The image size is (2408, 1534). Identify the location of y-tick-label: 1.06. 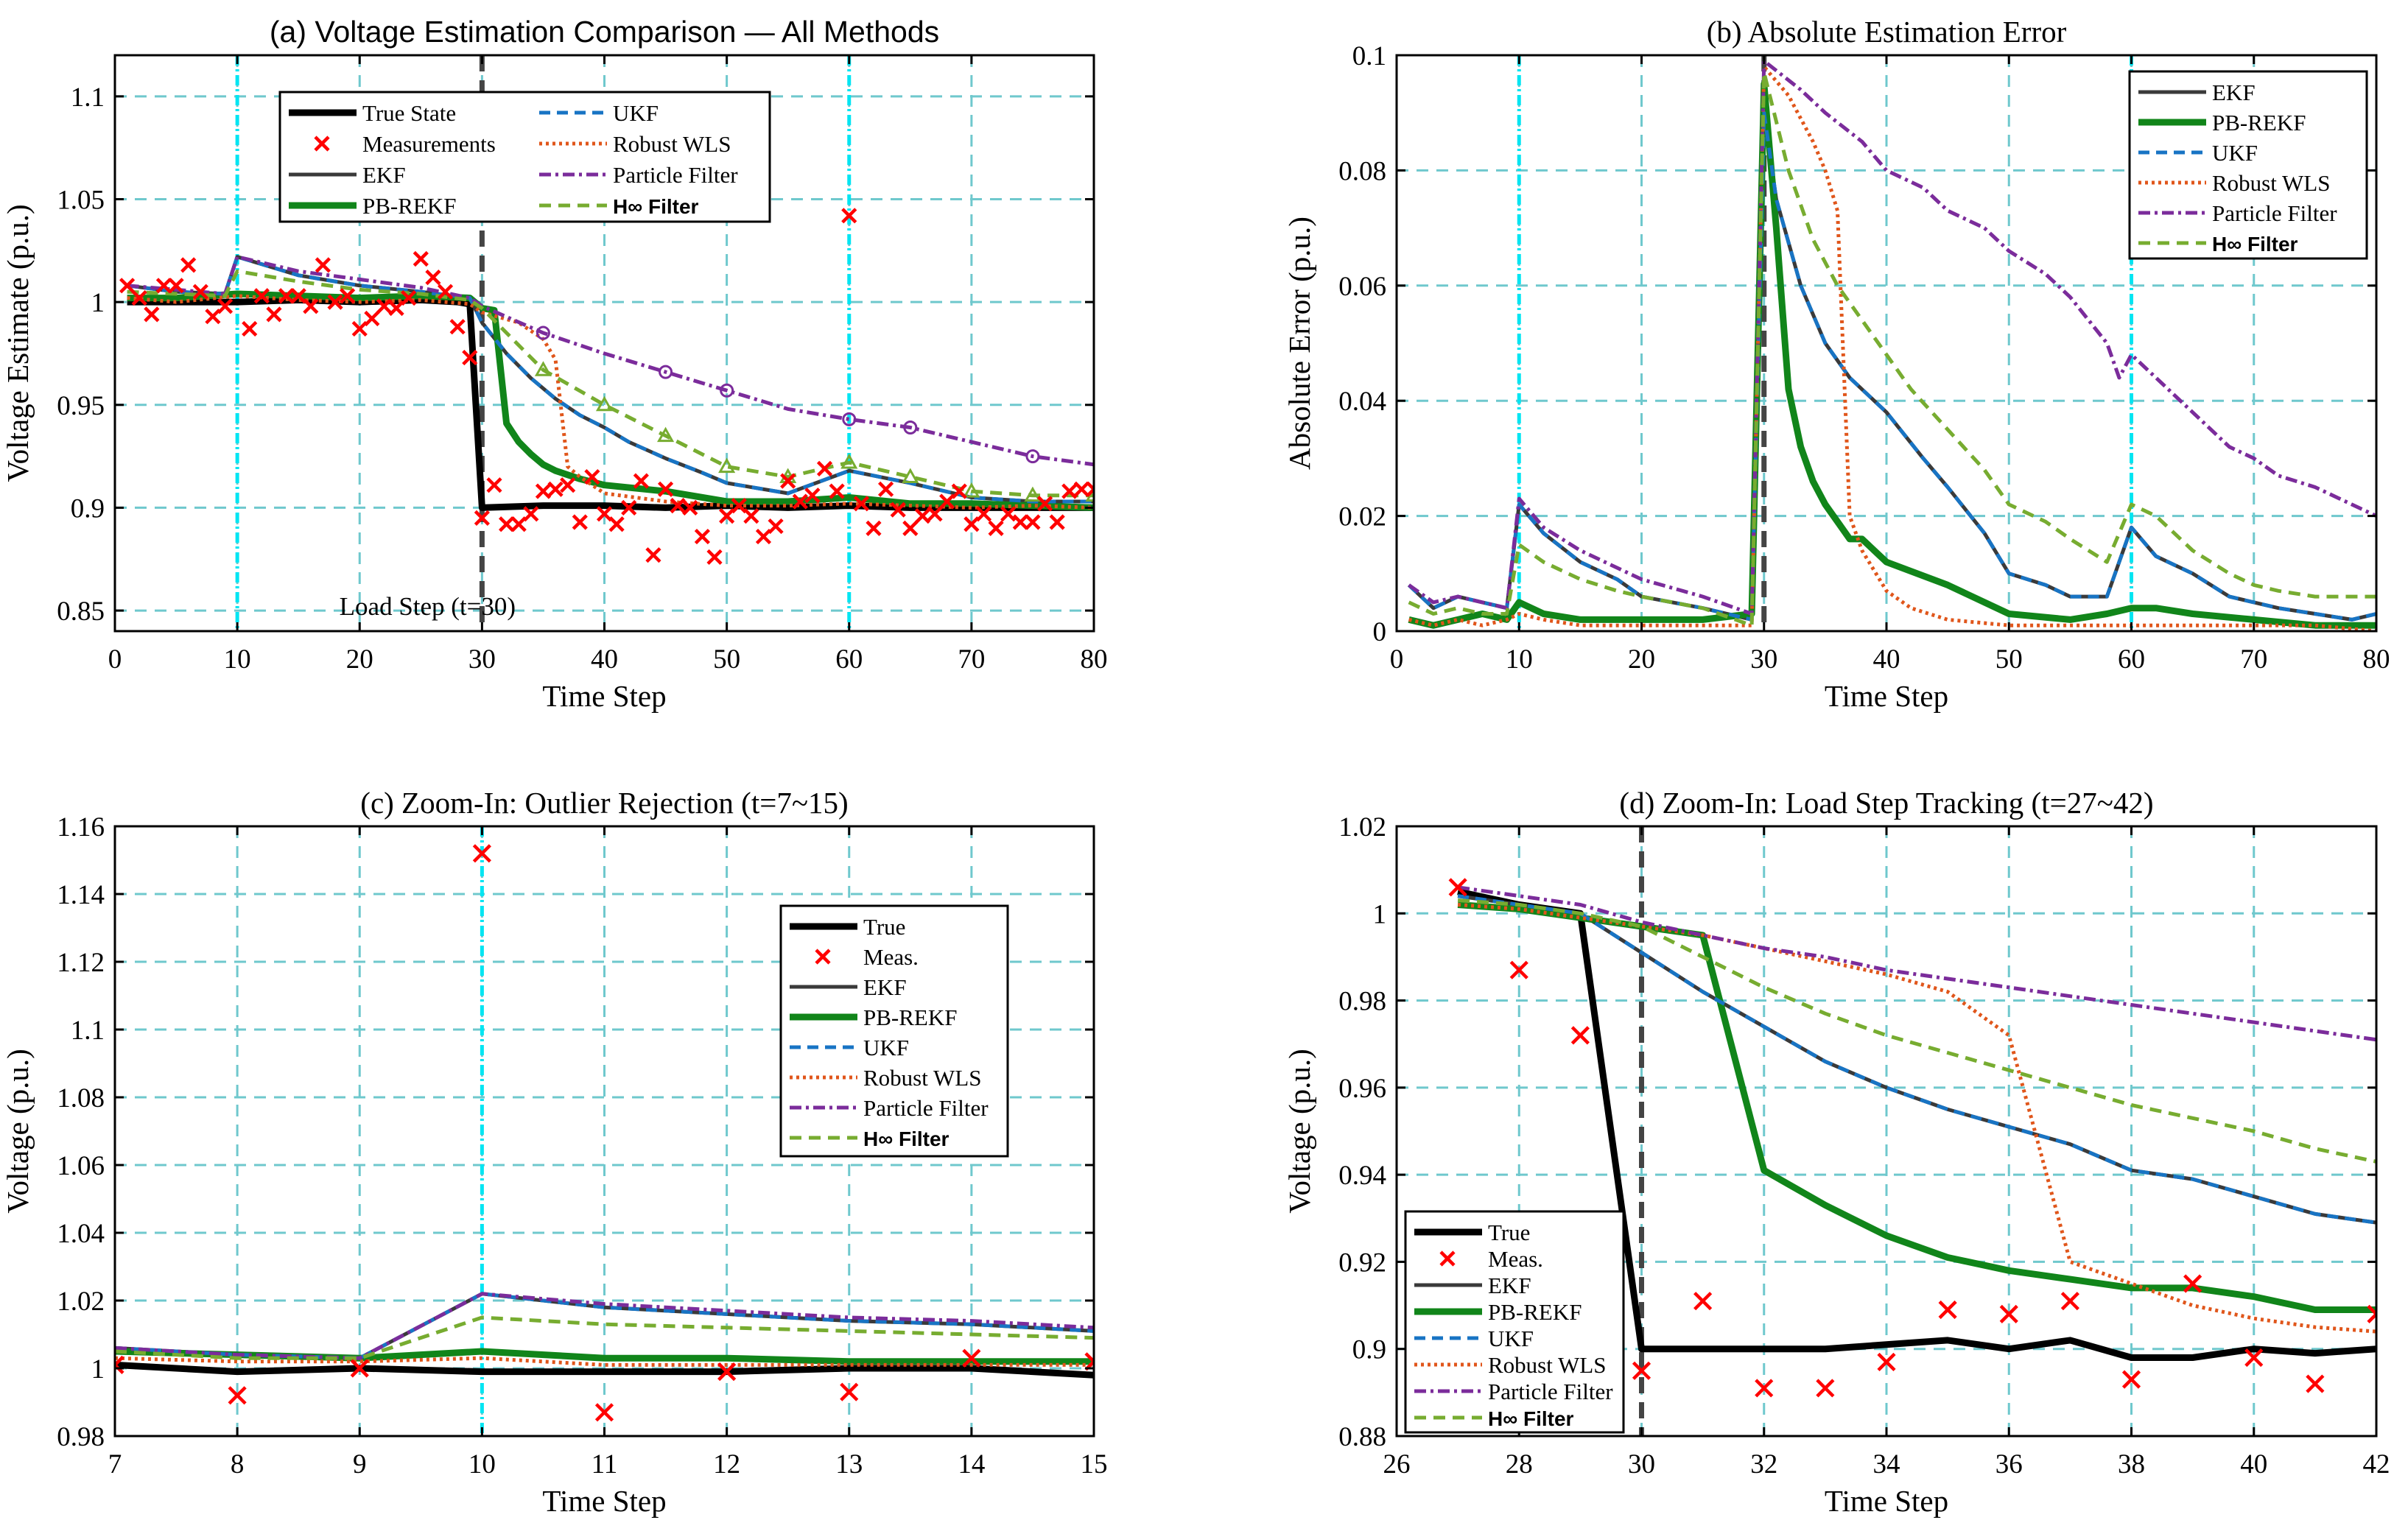
(81, 1166).